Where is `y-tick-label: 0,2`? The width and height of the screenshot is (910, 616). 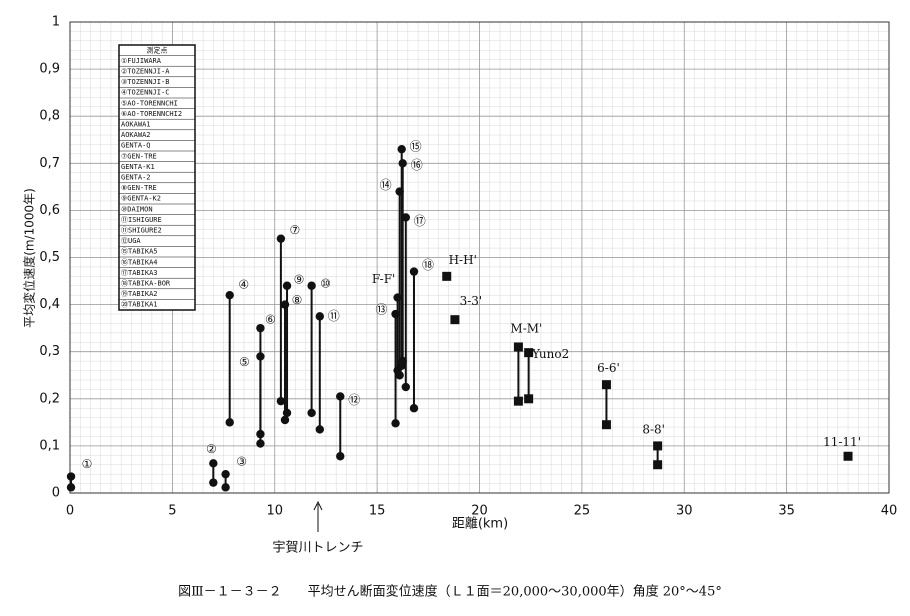
y-tick-label: 0,2 is located at coordinates (49, 398).